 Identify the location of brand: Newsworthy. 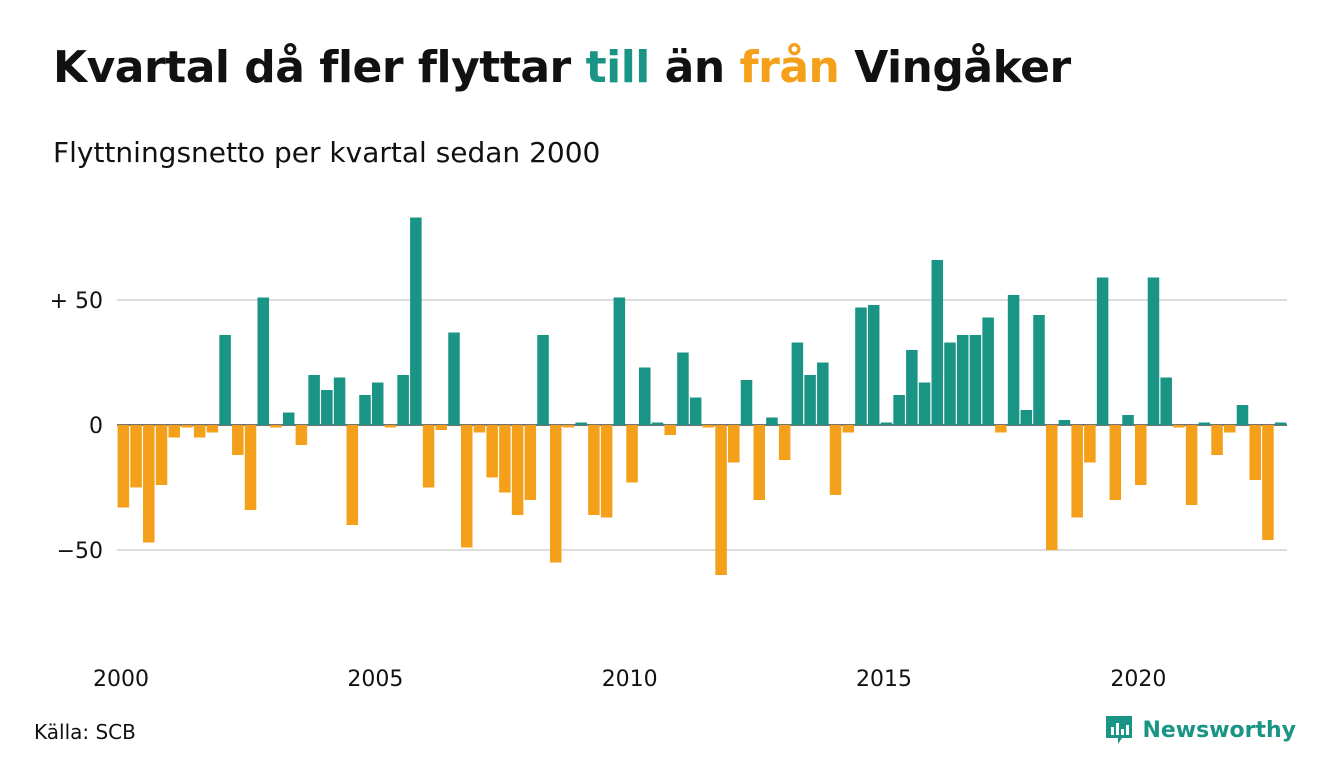
(1200, 730).